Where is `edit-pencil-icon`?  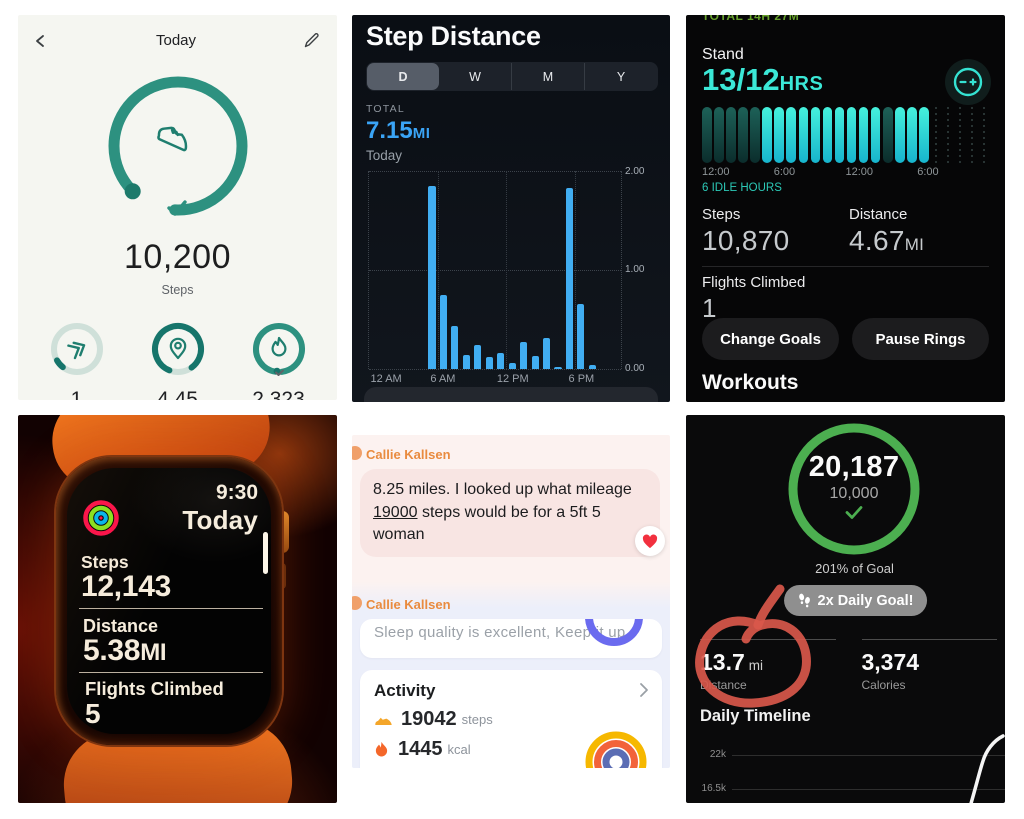
edit-pencil-icon is located at coordinates (311, 40).